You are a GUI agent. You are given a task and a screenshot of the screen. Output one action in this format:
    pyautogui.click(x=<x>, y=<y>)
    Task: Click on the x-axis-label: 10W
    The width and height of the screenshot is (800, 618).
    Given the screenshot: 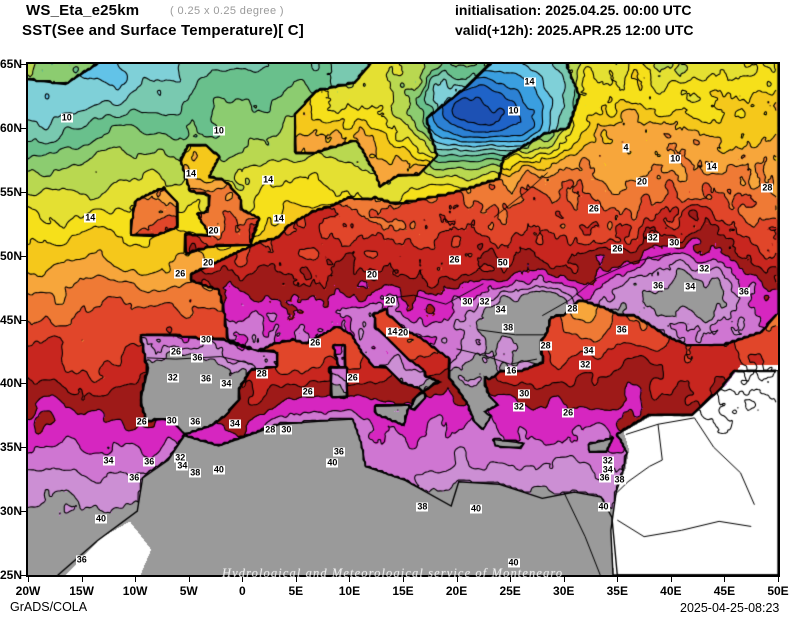 What is the action you would take?
    pyautogui.click(x=135, y=591)
    